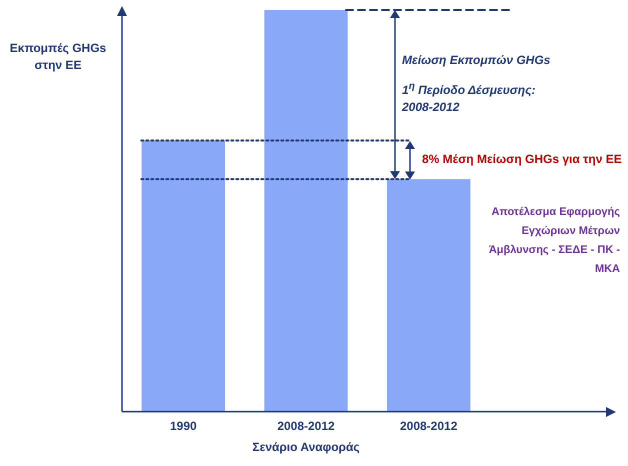 This screenshot has height=466, width=628. What do you see at coordinates (306, 447) in the screenshot?
I see `text: Σενάριο Αναφοράς` at bounding box center [306, 447].